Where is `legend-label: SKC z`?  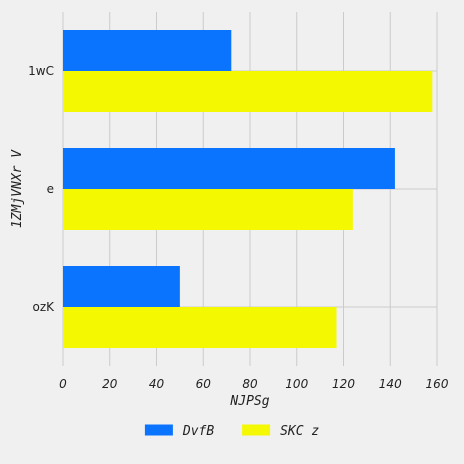
legend-label: SKC z is located at coordinates (299, 431).